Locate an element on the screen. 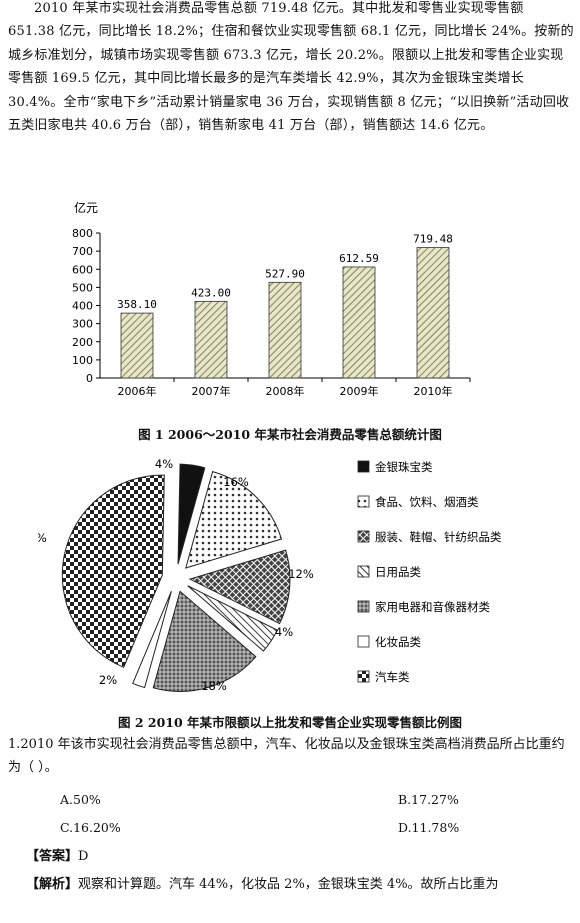 This screenshot has width=580, height=923. x-tick-label: 2009年 is located at coordinates (359, 391).